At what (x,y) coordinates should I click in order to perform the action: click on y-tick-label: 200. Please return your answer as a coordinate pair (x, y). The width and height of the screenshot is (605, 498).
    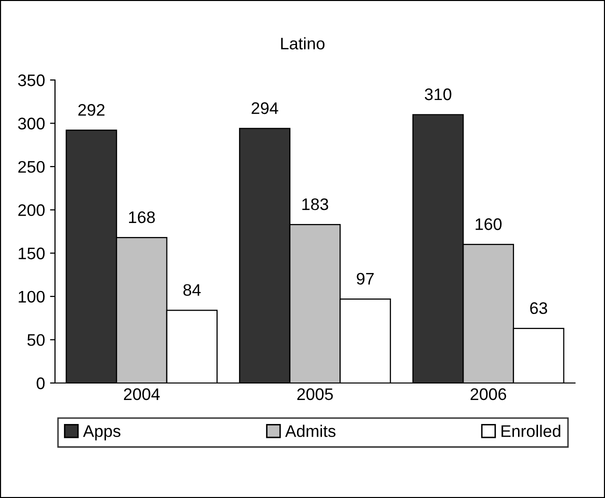
    Looking at the image, I should click on (31, 210).